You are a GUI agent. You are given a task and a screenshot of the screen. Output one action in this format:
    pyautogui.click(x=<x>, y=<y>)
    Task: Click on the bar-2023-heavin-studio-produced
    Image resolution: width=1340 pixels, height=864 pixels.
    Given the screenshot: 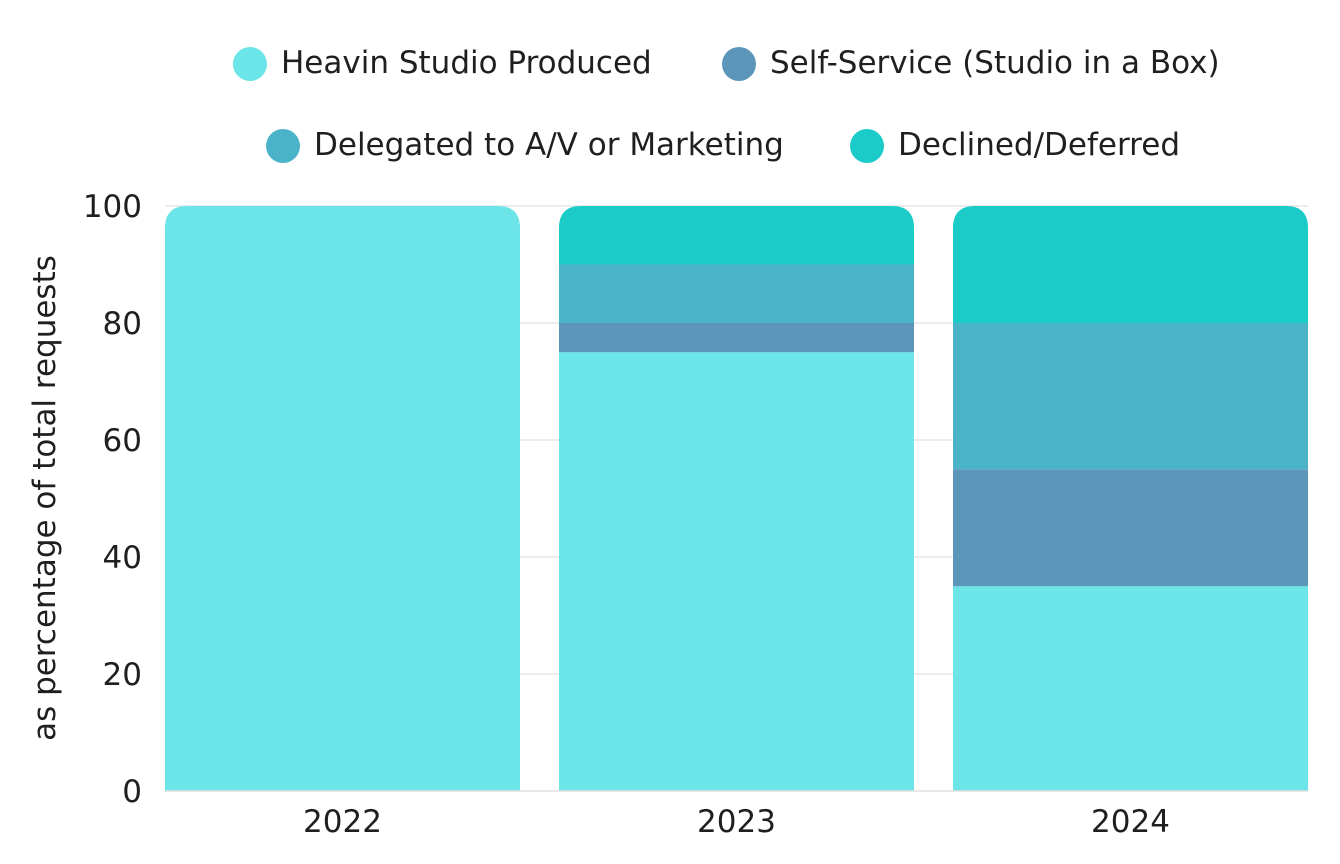 What is the action you would take?
    pyautogui.click(x=736, y=571)
    